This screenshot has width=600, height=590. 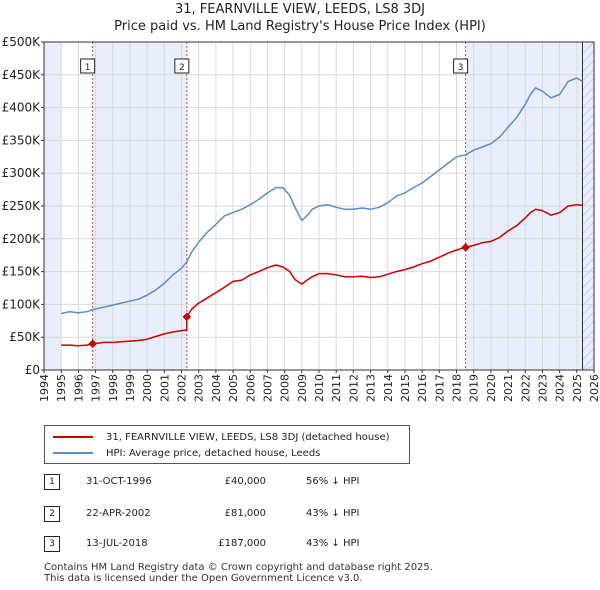 I want to click on x-tick-label: 2026, so click(x=594, y=388).